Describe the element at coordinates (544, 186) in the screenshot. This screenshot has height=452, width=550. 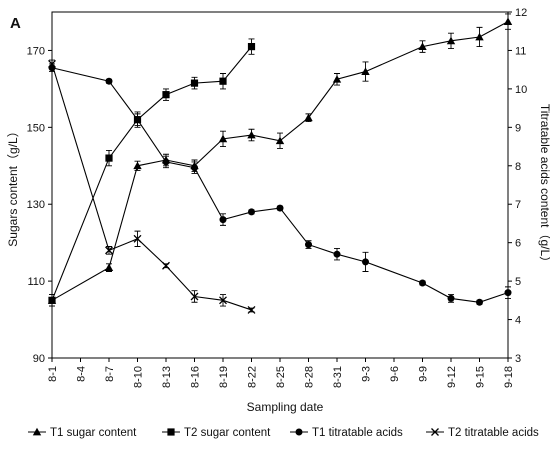
I see `y-axis-right-title: Titratable acids content（g/L）` at that location.